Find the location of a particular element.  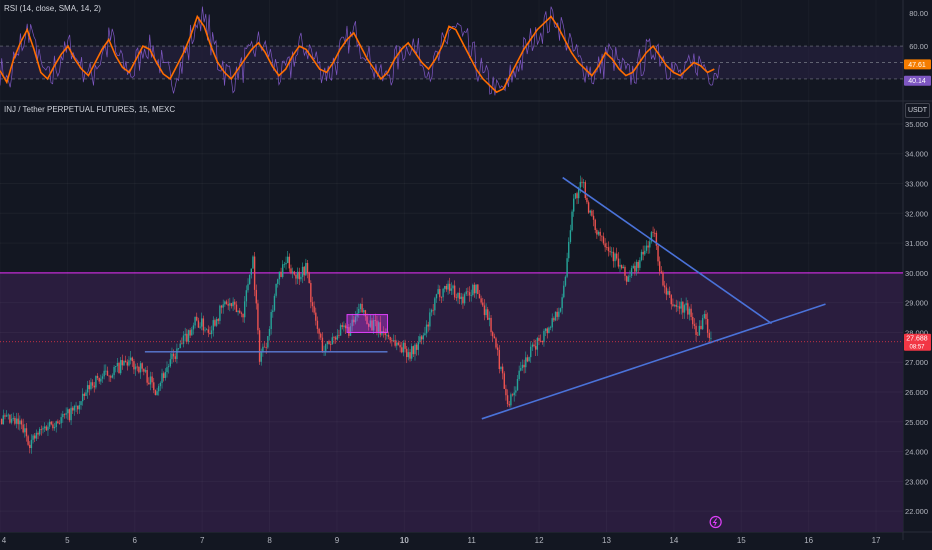

price-tick-label: 28.000 is located at coordinates (916, 332).